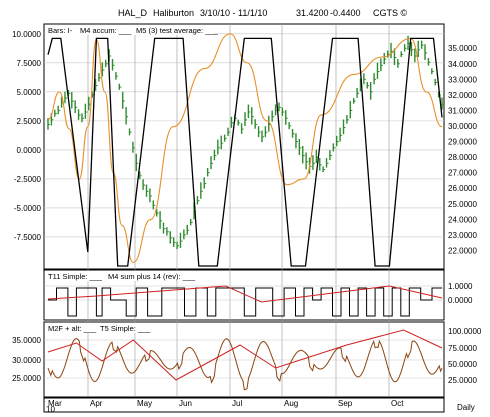 The image size is (490, 417). I want to click on osc2-right-tick: 25.0000, so click(462, 380).